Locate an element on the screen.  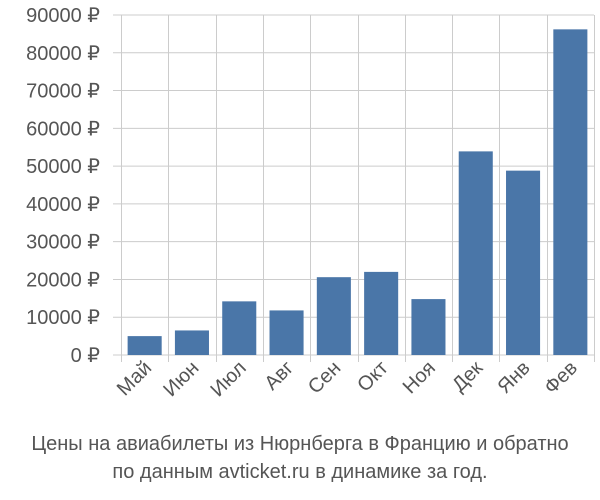
y-tick-label: 60000 ₽ is located at coordinates (63, 129).